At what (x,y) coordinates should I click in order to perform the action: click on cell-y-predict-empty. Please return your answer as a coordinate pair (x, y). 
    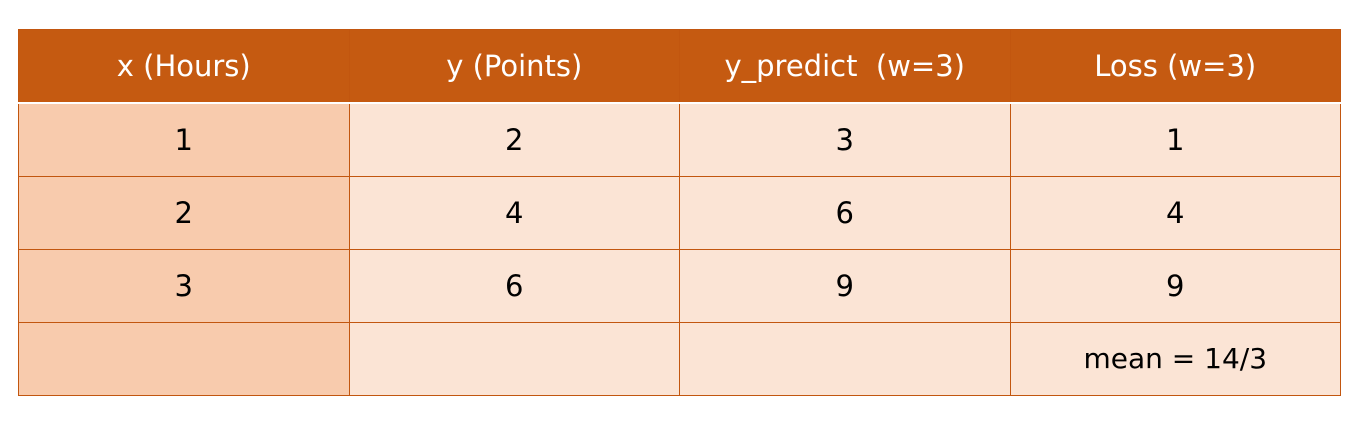
    Looking at the image, I should click on (845, 358).